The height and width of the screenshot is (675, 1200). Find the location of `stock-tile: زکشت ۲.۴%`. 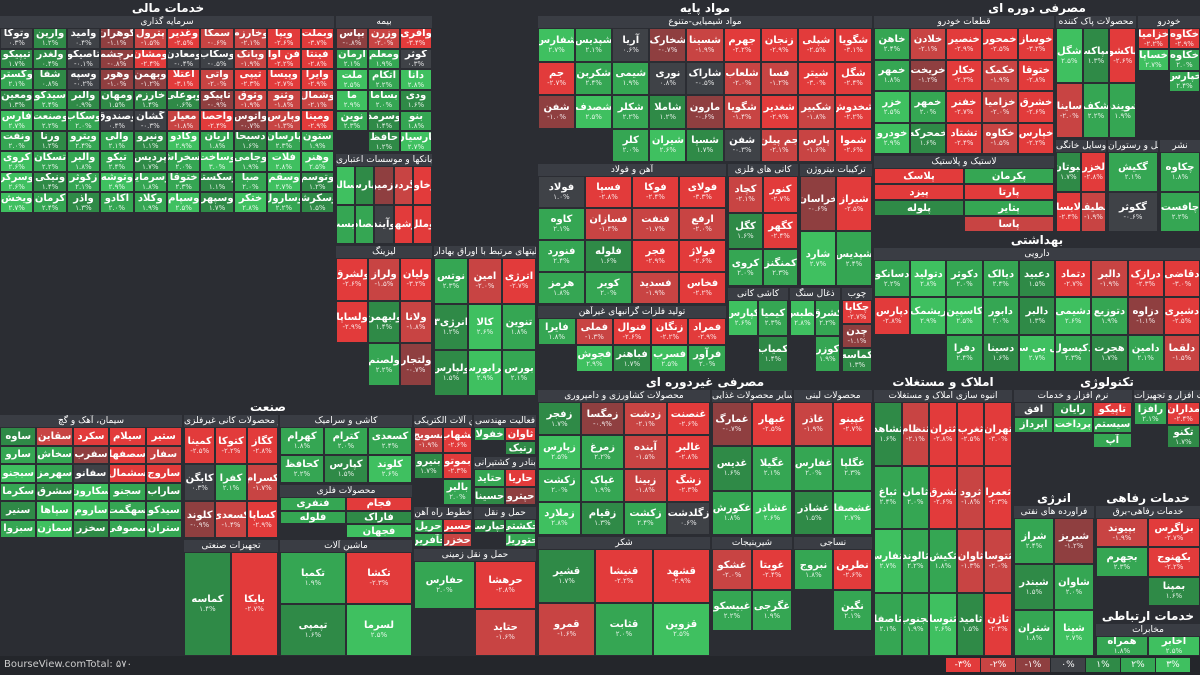

stock-tile: زکشت ۲.۴% is located at coordinates (645, 518).